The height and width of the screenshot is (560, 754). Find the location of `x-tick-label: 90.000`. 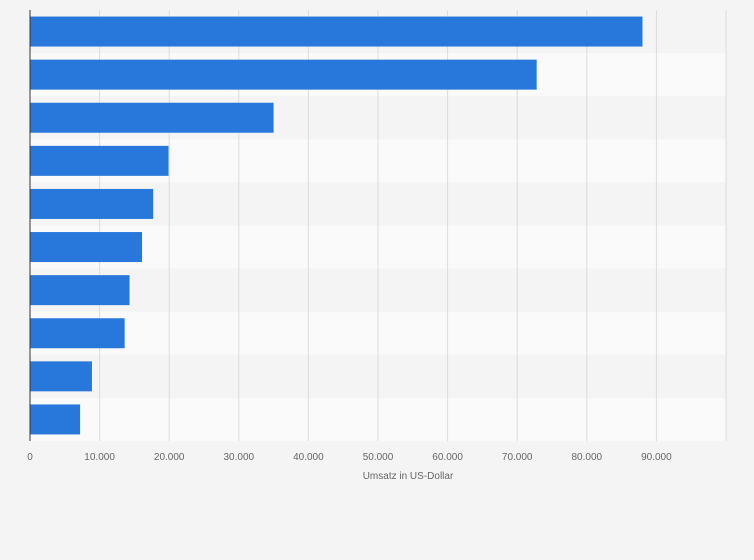

x-tick-label: 90.000 is located at coordinates (656, 457).